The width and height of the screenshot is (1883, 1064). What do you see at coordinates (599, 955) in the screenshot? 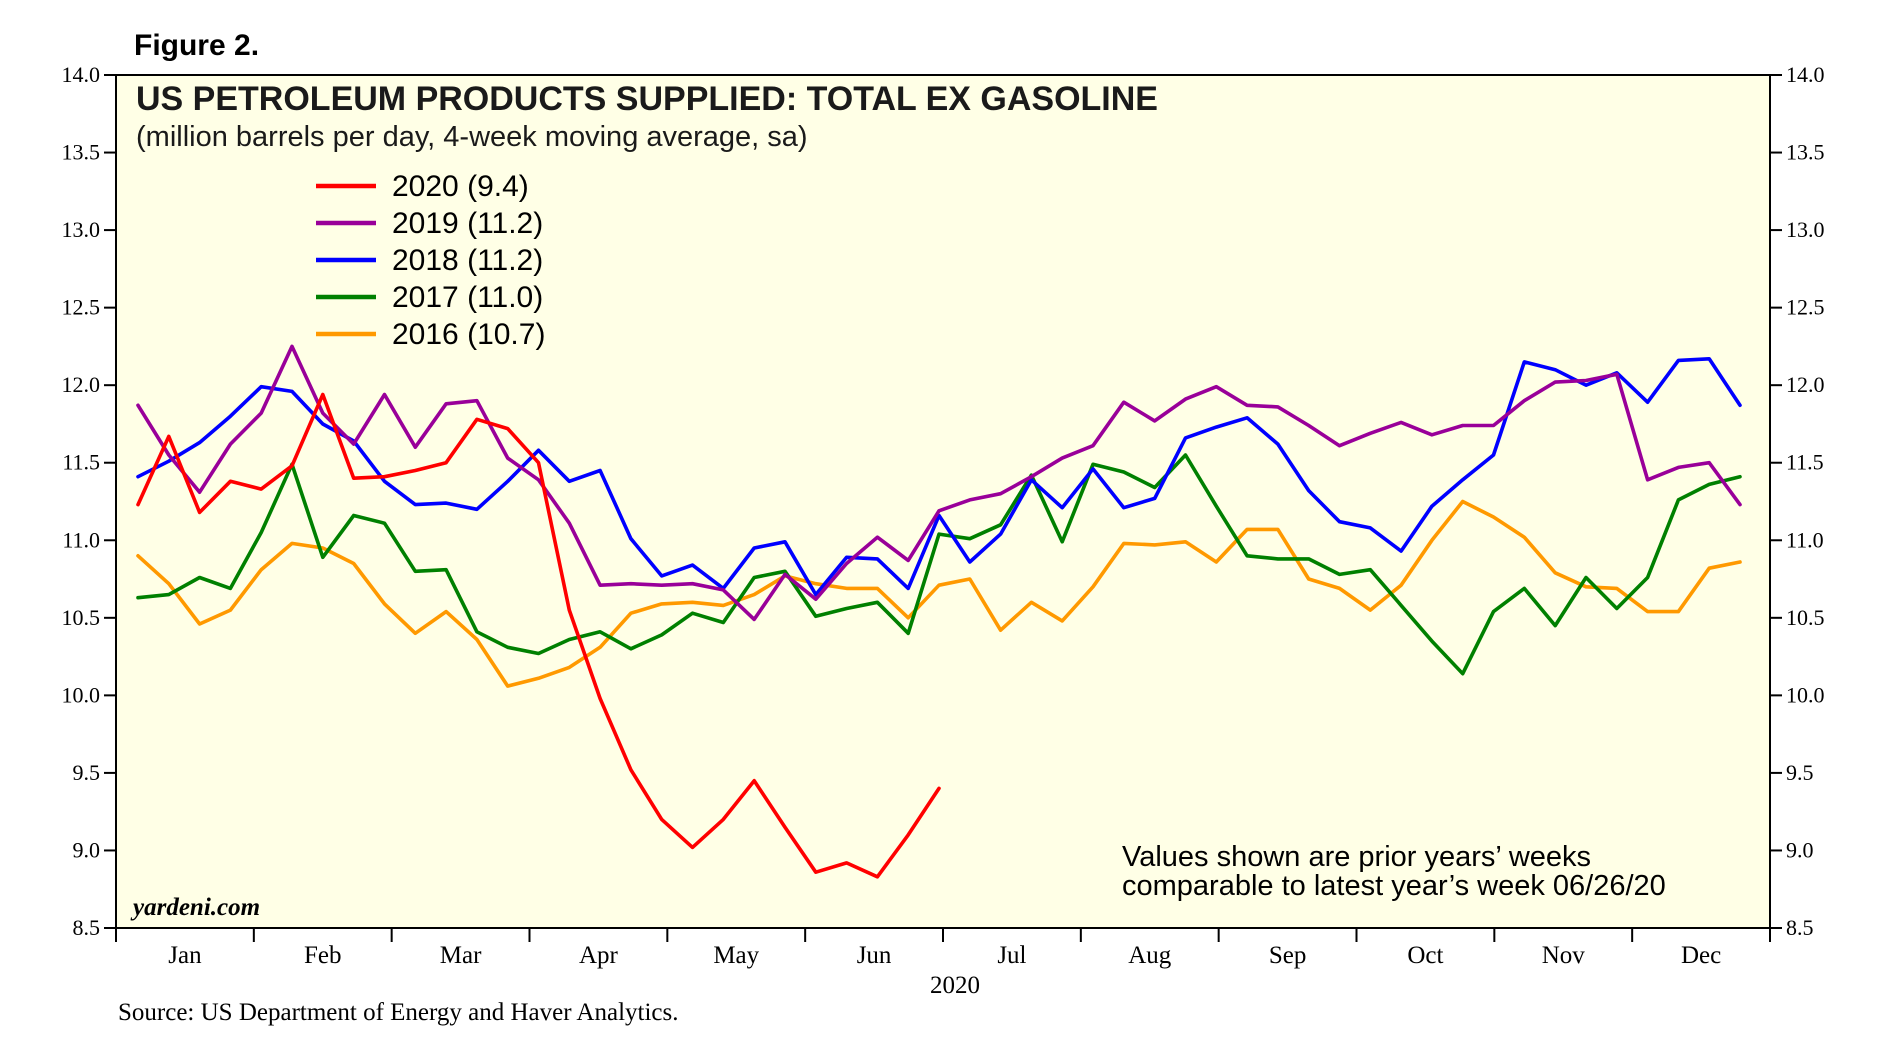
I see `x-tick-label: Apr` at bounding box center [599, 955].